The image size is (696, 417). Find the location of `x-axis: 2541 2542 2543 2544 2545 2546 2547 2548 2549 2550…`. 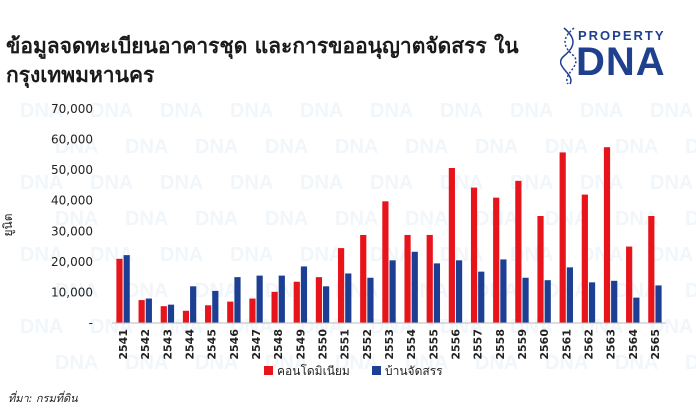

x-axis: 2541 2542 2543 2544 2545 2546 2547 2548 2549 2550… is located at coordinates (389, 341).